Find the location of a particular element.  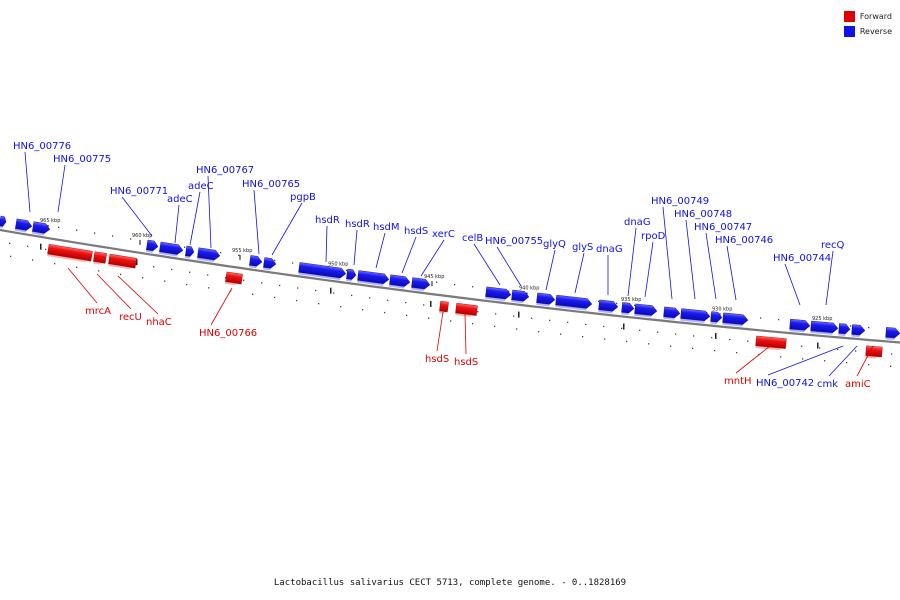

scale-tick-label: 950 kbp is located at coordinates (338, 264).